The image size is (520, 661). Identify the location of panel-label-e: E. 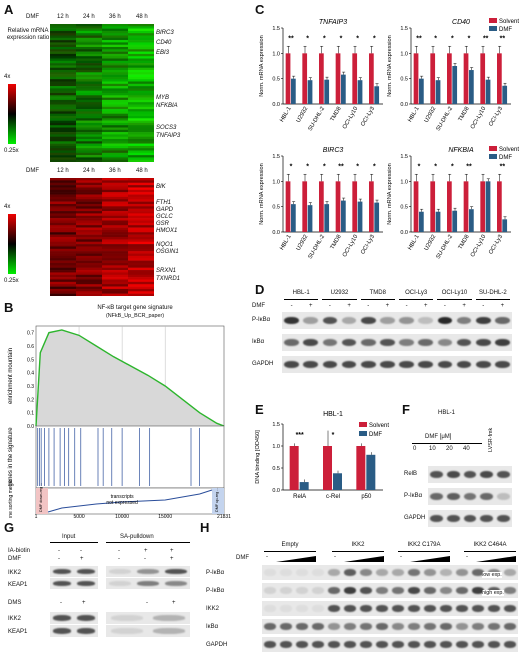
(259, 409).